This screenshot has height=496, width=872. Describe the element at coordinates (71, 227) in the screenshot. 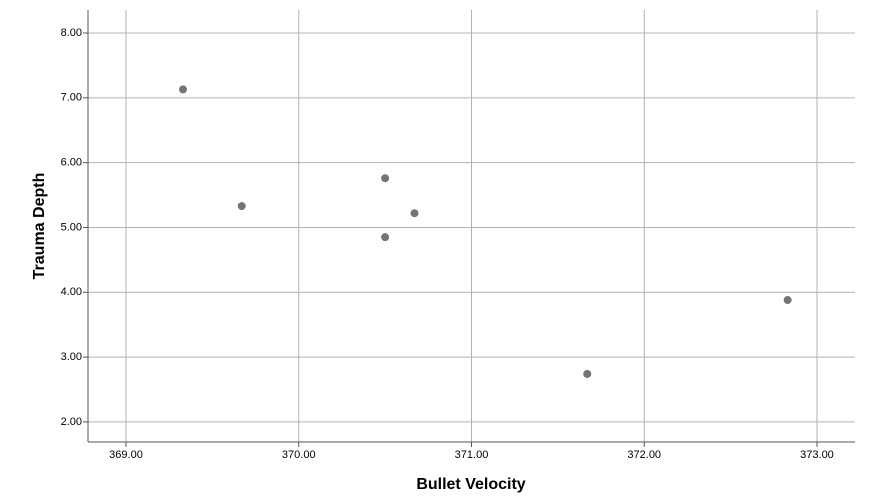

I see `y-tick-label: 5.00` at that location.